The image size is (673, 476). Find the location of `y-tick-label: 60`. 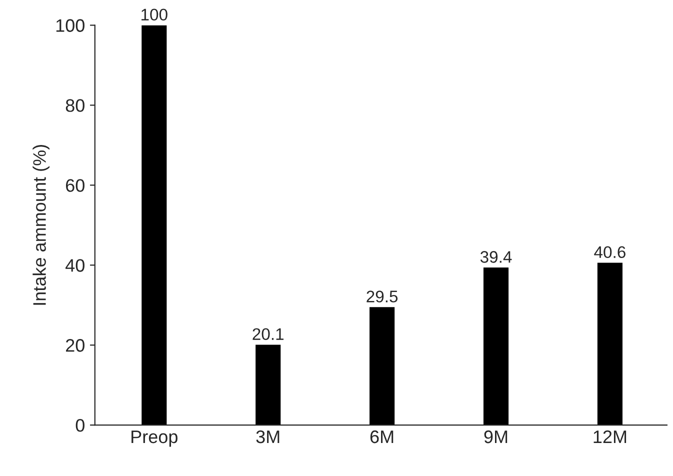

y-tick-label: 60 is located at coordinates (75, 185).